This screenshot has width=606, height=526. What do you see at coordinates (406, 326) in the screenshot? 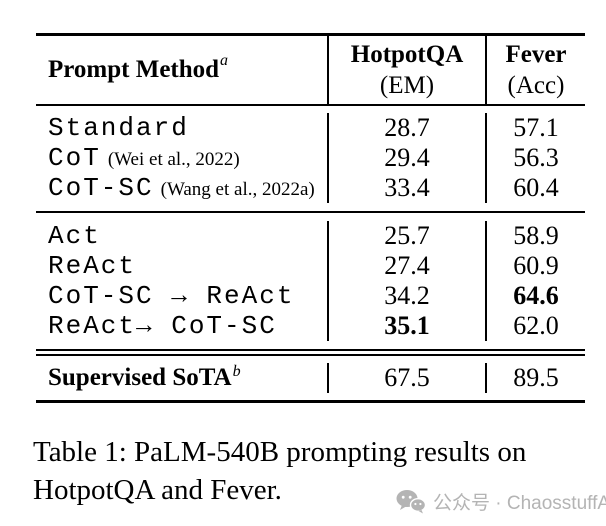
I see `em-value-best: 35.1` at bounding box center [406, 326].